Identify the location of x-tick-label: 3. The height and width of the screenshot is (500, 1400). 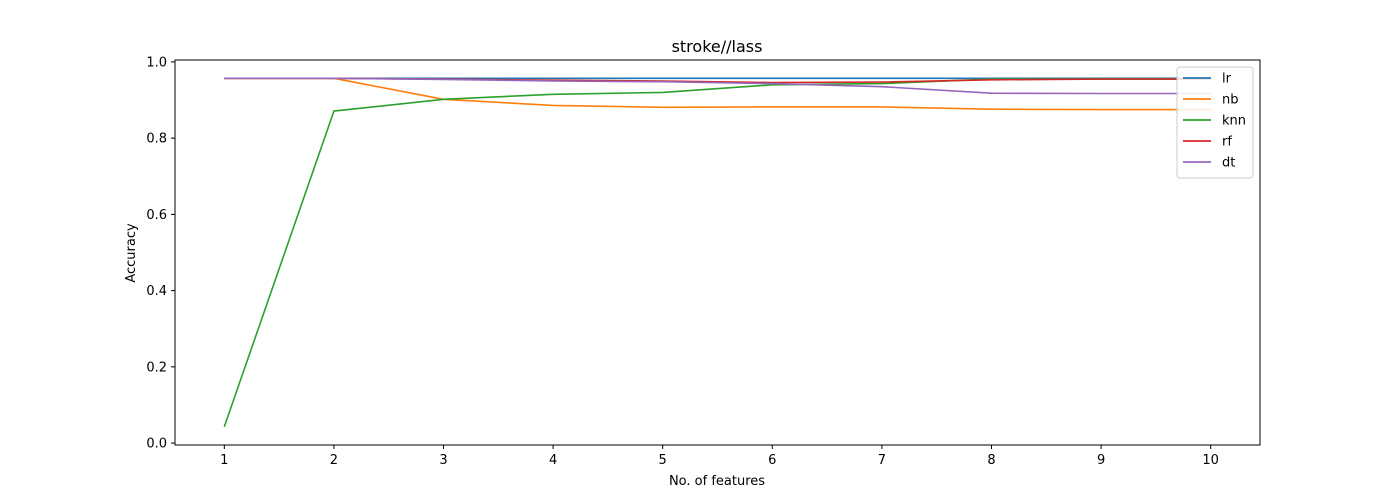
(443, 460).